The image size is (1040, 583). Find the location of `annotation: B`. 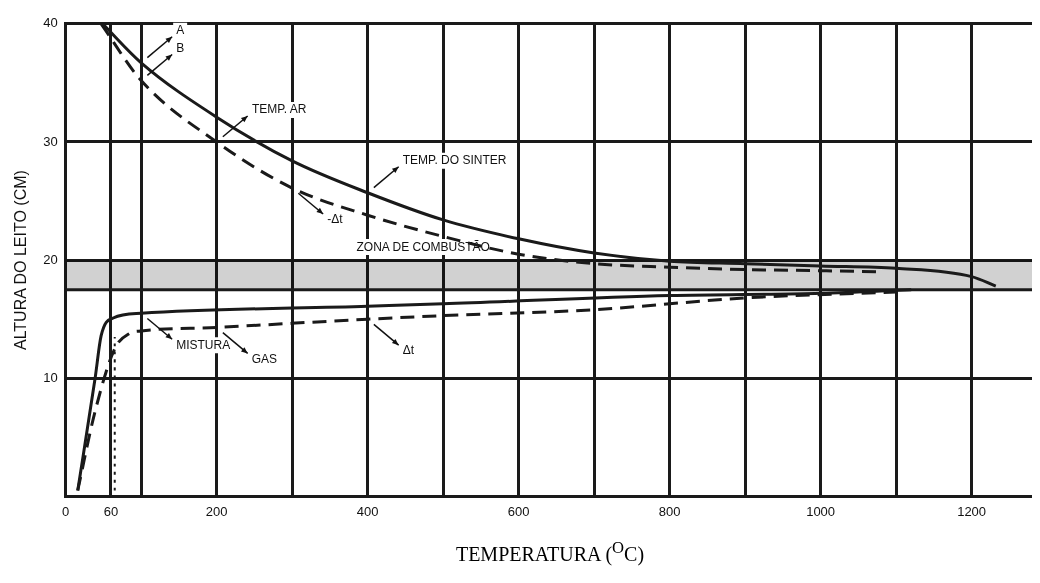

annotation: B is located at coordinates (180, 47).